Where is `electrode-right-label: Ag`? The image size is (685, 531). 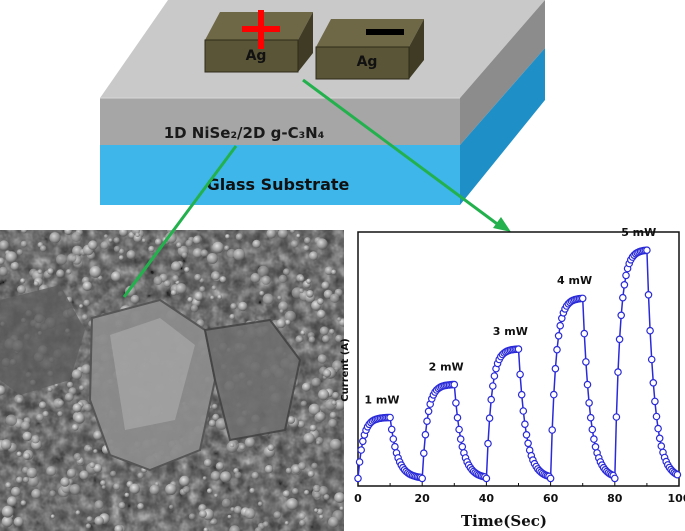
electrode-right-label: Ag is located at coordinates (367, 62).